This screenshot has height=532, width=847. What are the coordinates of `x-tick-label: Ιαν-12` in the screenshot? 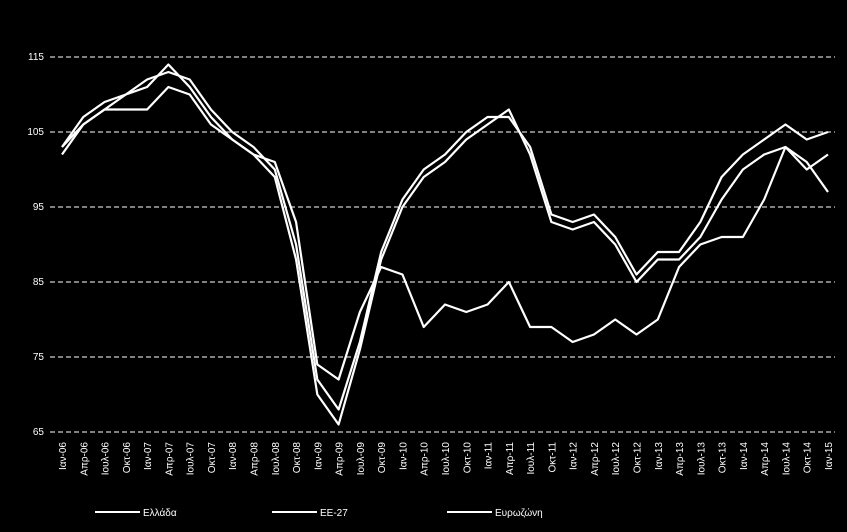 It's located at (574, 456).